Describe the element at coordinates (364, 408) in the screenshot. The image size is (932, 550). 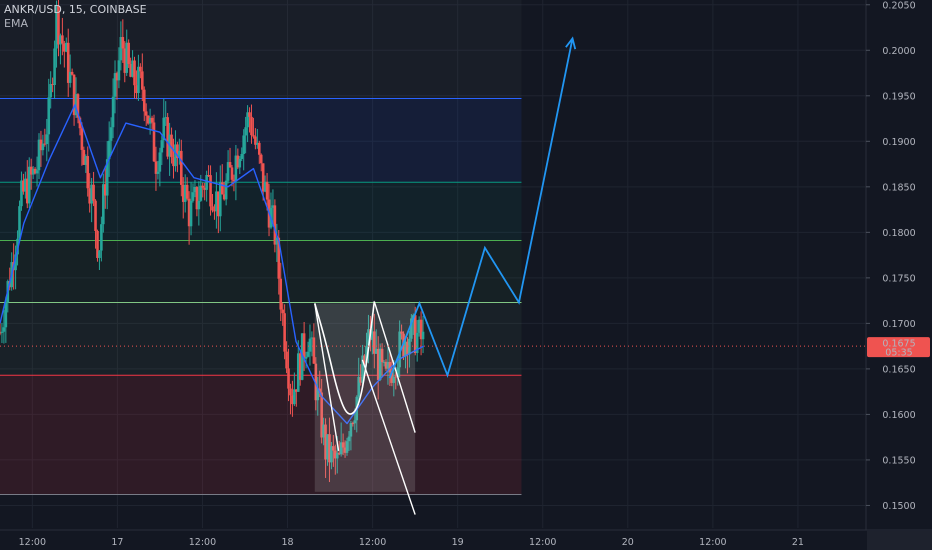
I see `cup-pattern-drawing` at that location.